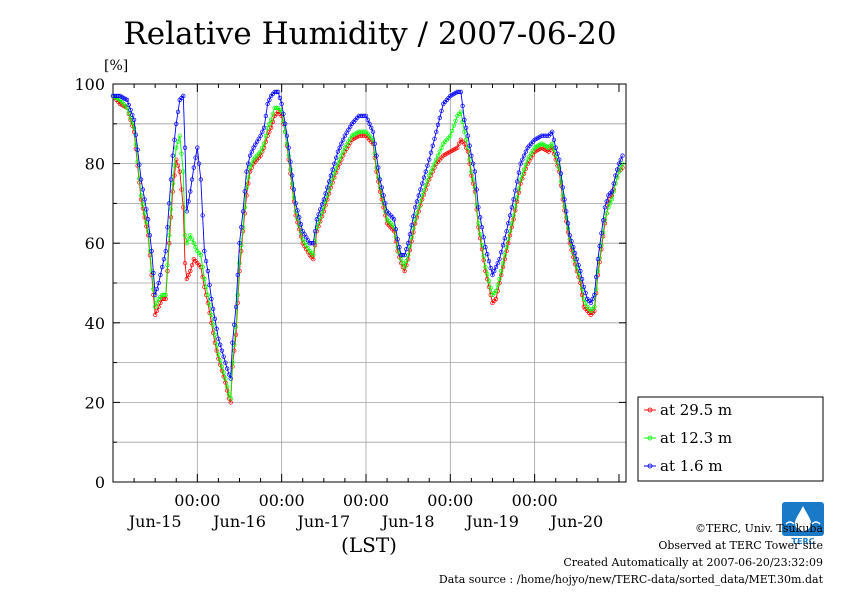  What do you see at coordinates (803, 518) in the screenshot?
I see `water-drop-icon` at bounding box center [803, 518].